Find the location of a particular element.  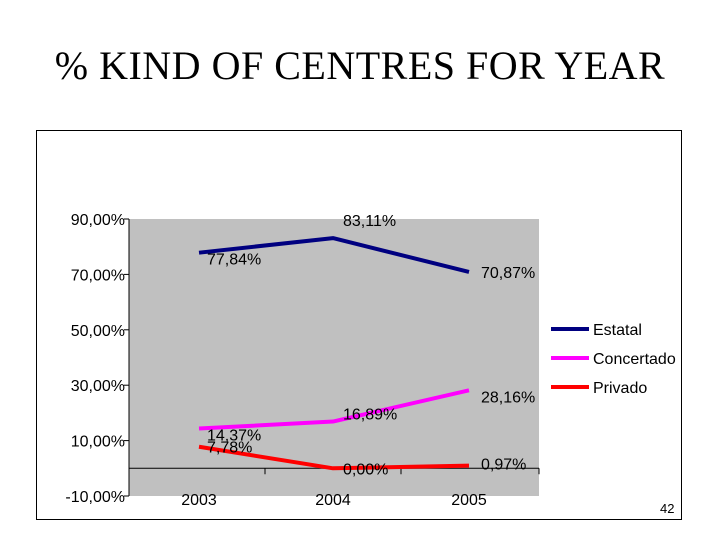

data-label: 70,87% is located at coordinates (508, 273).